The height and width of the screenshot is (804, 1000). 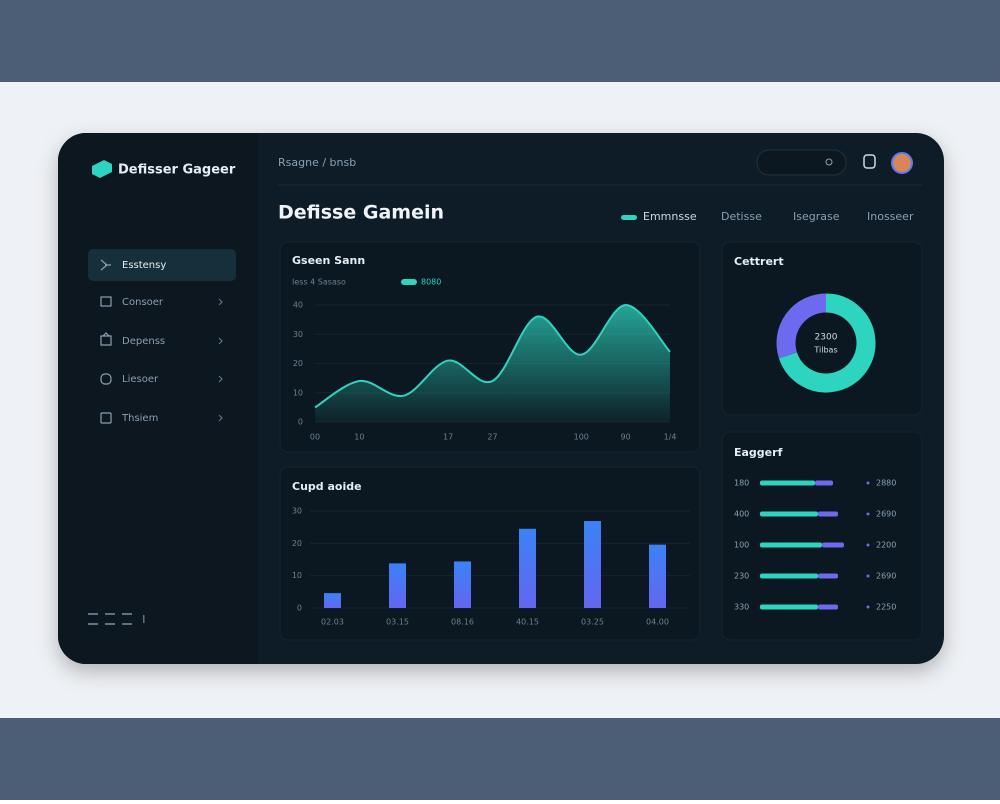 I want to click on panel-title: Cettrert, so click(x=759, y=261).